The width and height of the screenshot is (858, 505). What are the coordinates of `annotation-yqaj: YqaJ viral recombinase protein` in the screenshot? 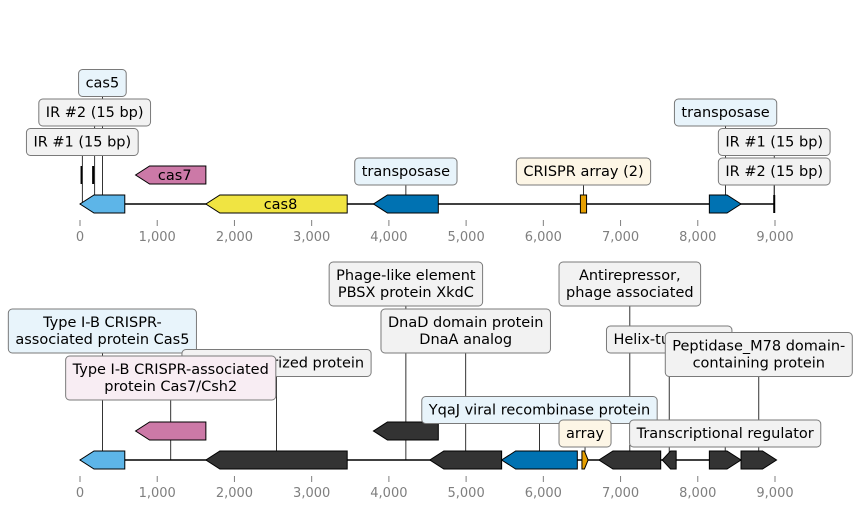 It's located at (539, 410).